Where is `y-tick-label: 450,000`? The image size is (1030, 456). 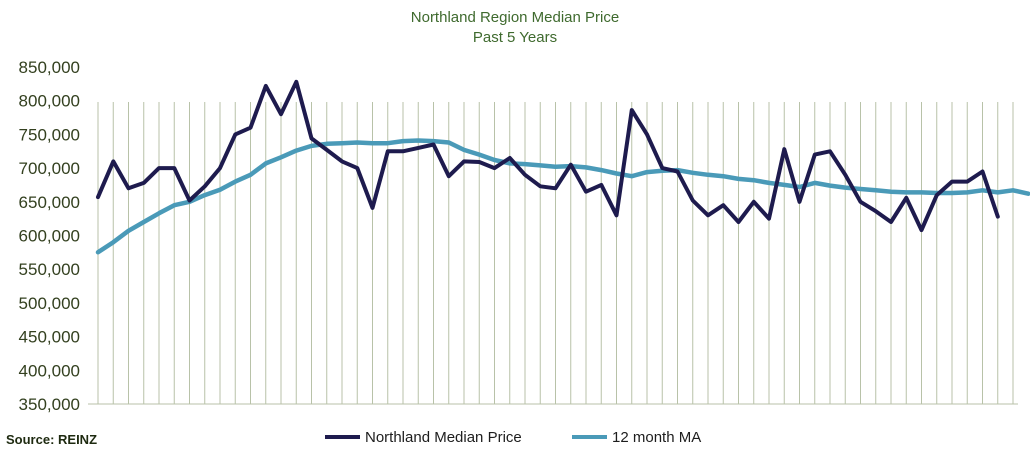 y-tick-label: 450,000 is located at coordinates (49, 337).